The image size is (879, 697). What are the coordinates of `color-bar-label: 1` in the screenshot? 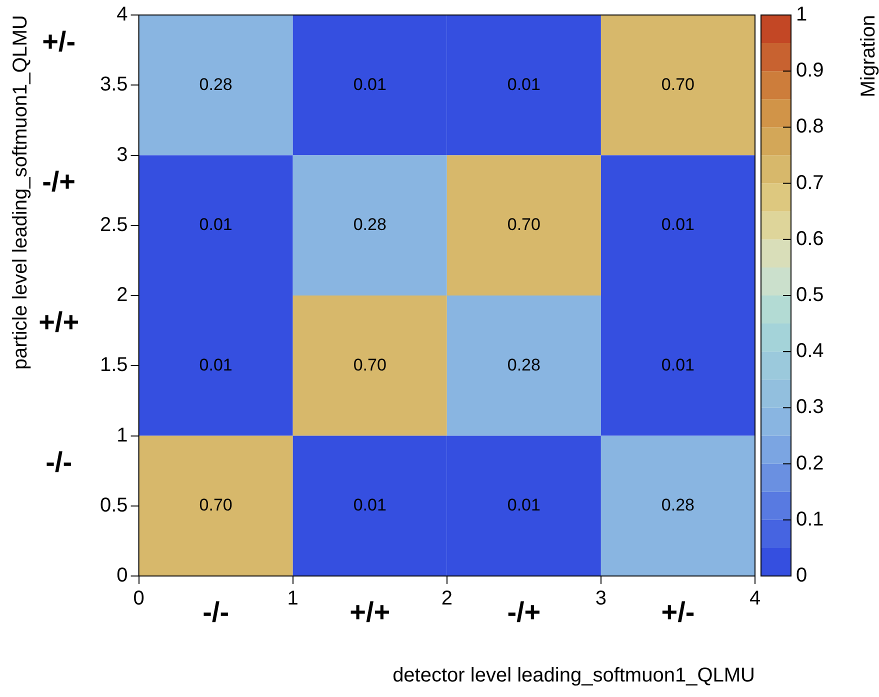 It's located at (802, 15).